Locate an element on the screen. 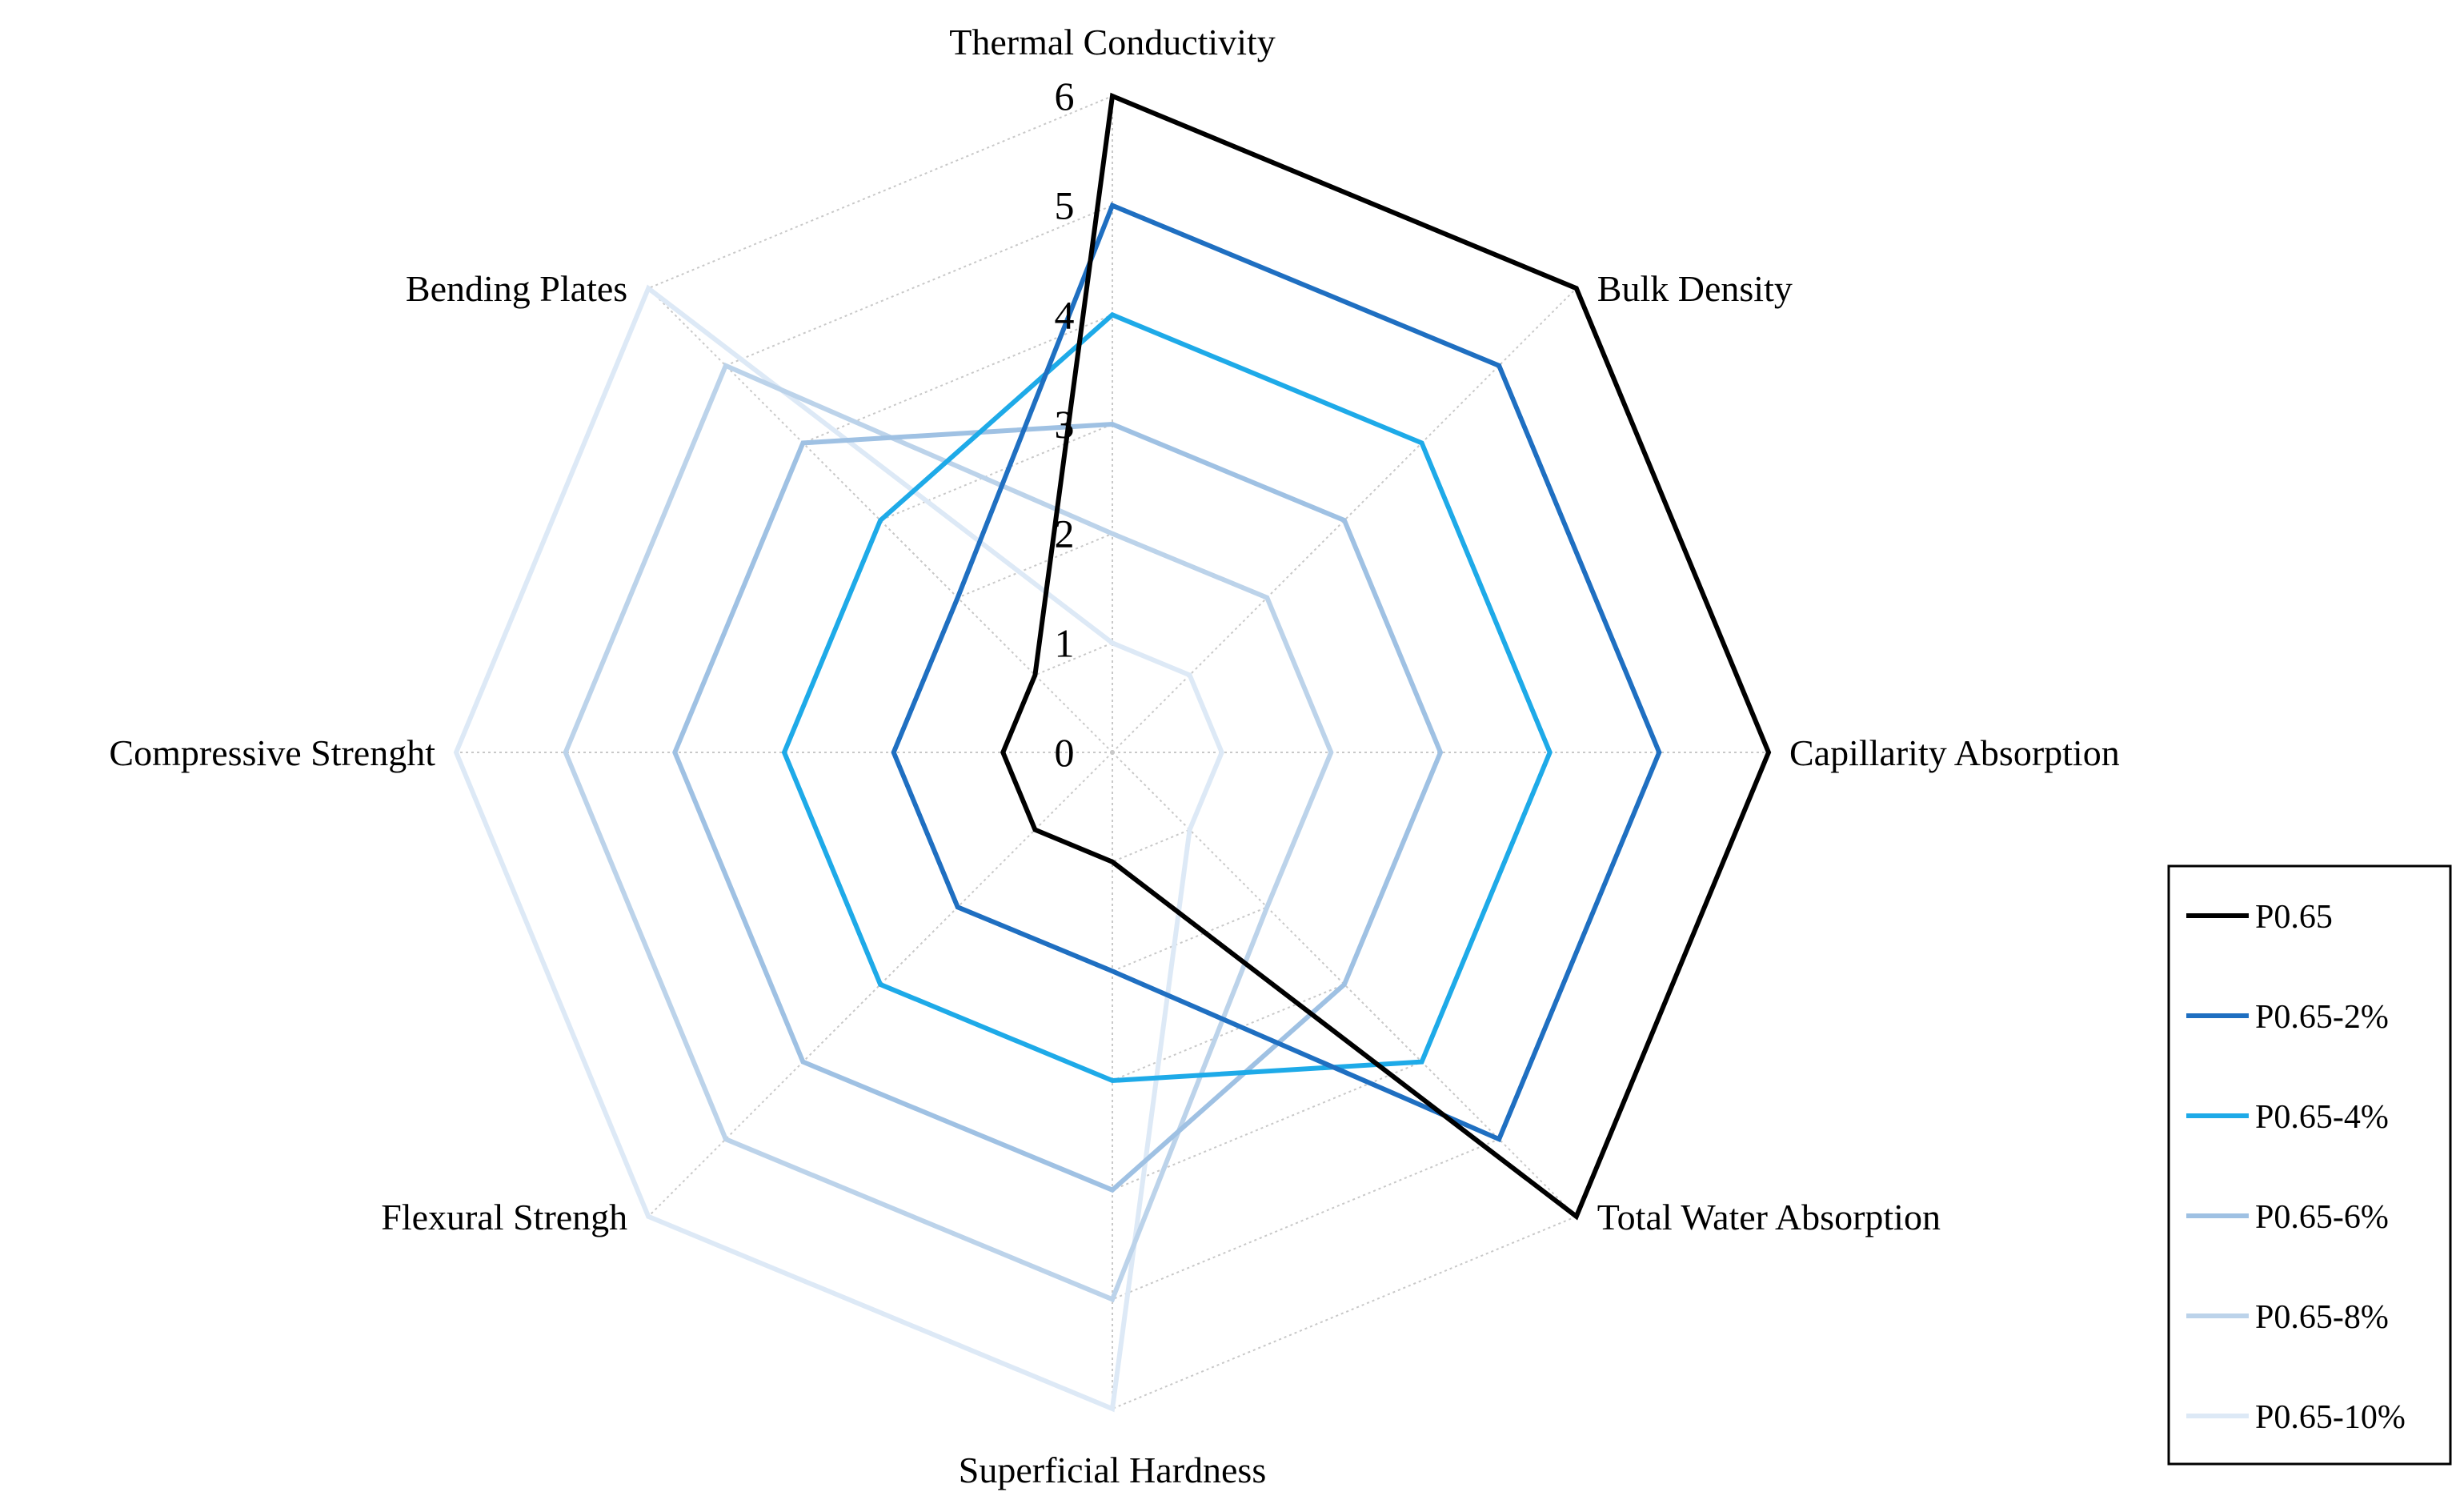  tick-label-3: 3 is located at coordinates (1065, 425).